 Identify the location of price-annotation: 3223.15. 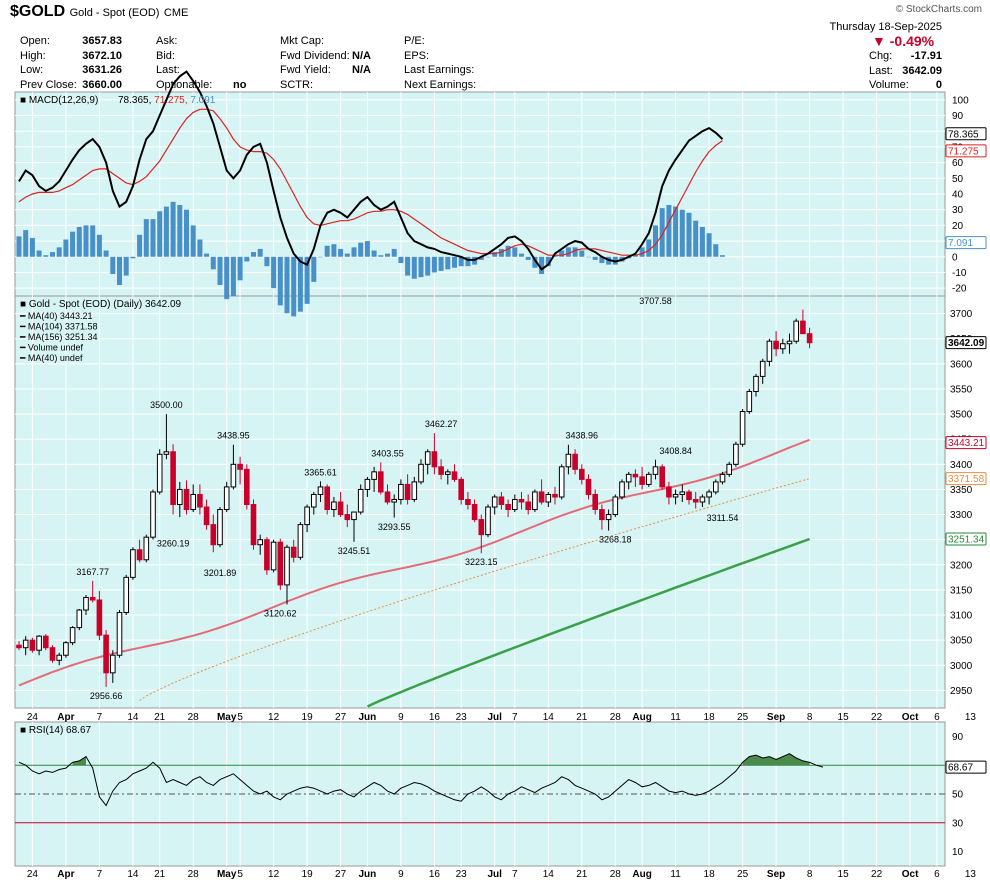
(481, 562).